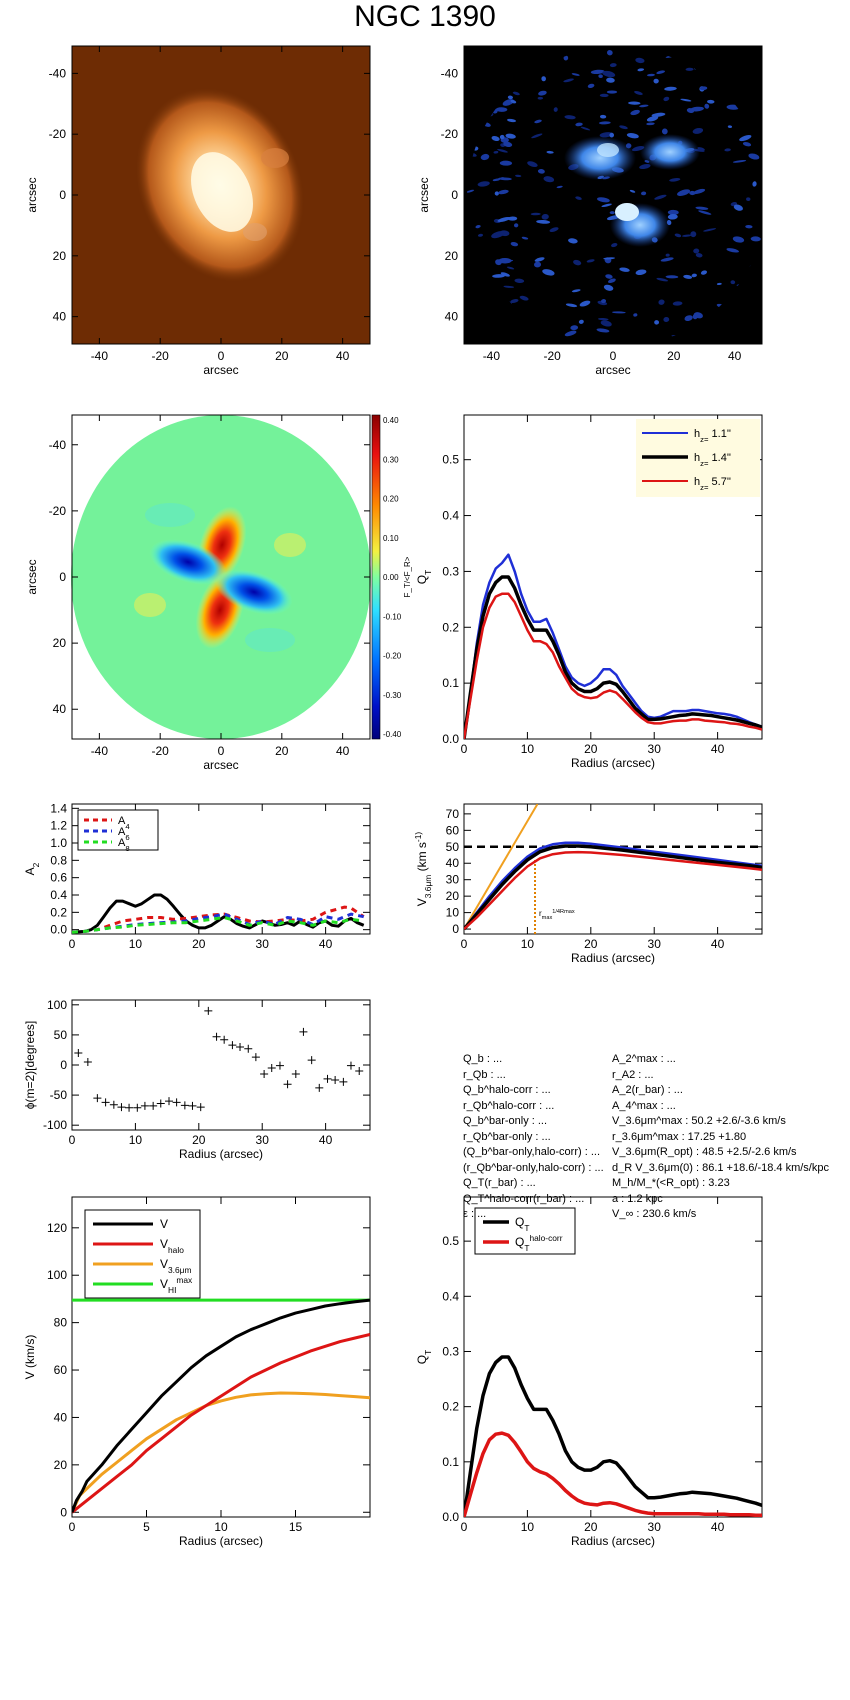 This screenshot has height=1700, width=850. Describe the element at coordinates (528, 944) in the screenshot. I see `x-tick-label: 10` at that location.